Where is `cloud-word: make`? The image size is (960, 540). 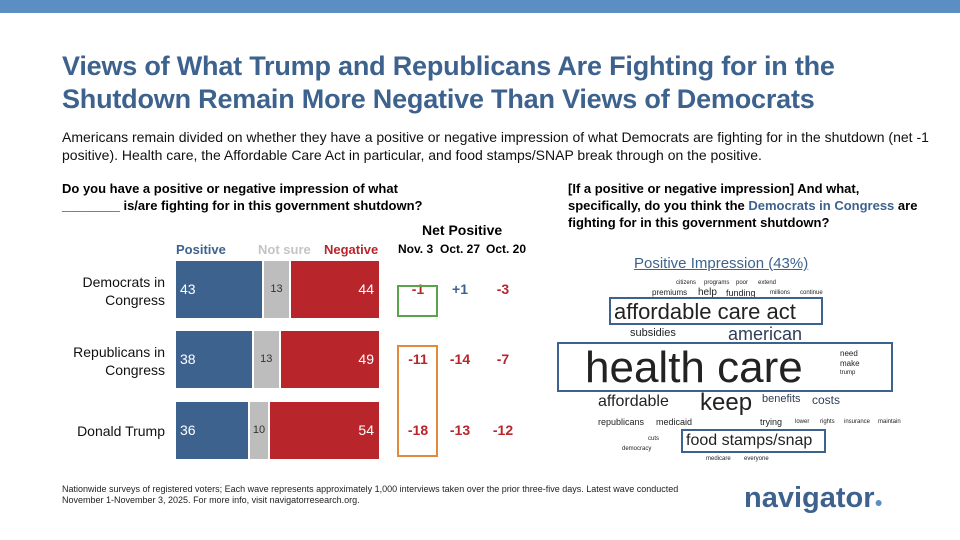 cloud-word: make is located at coordinates (850, 363).